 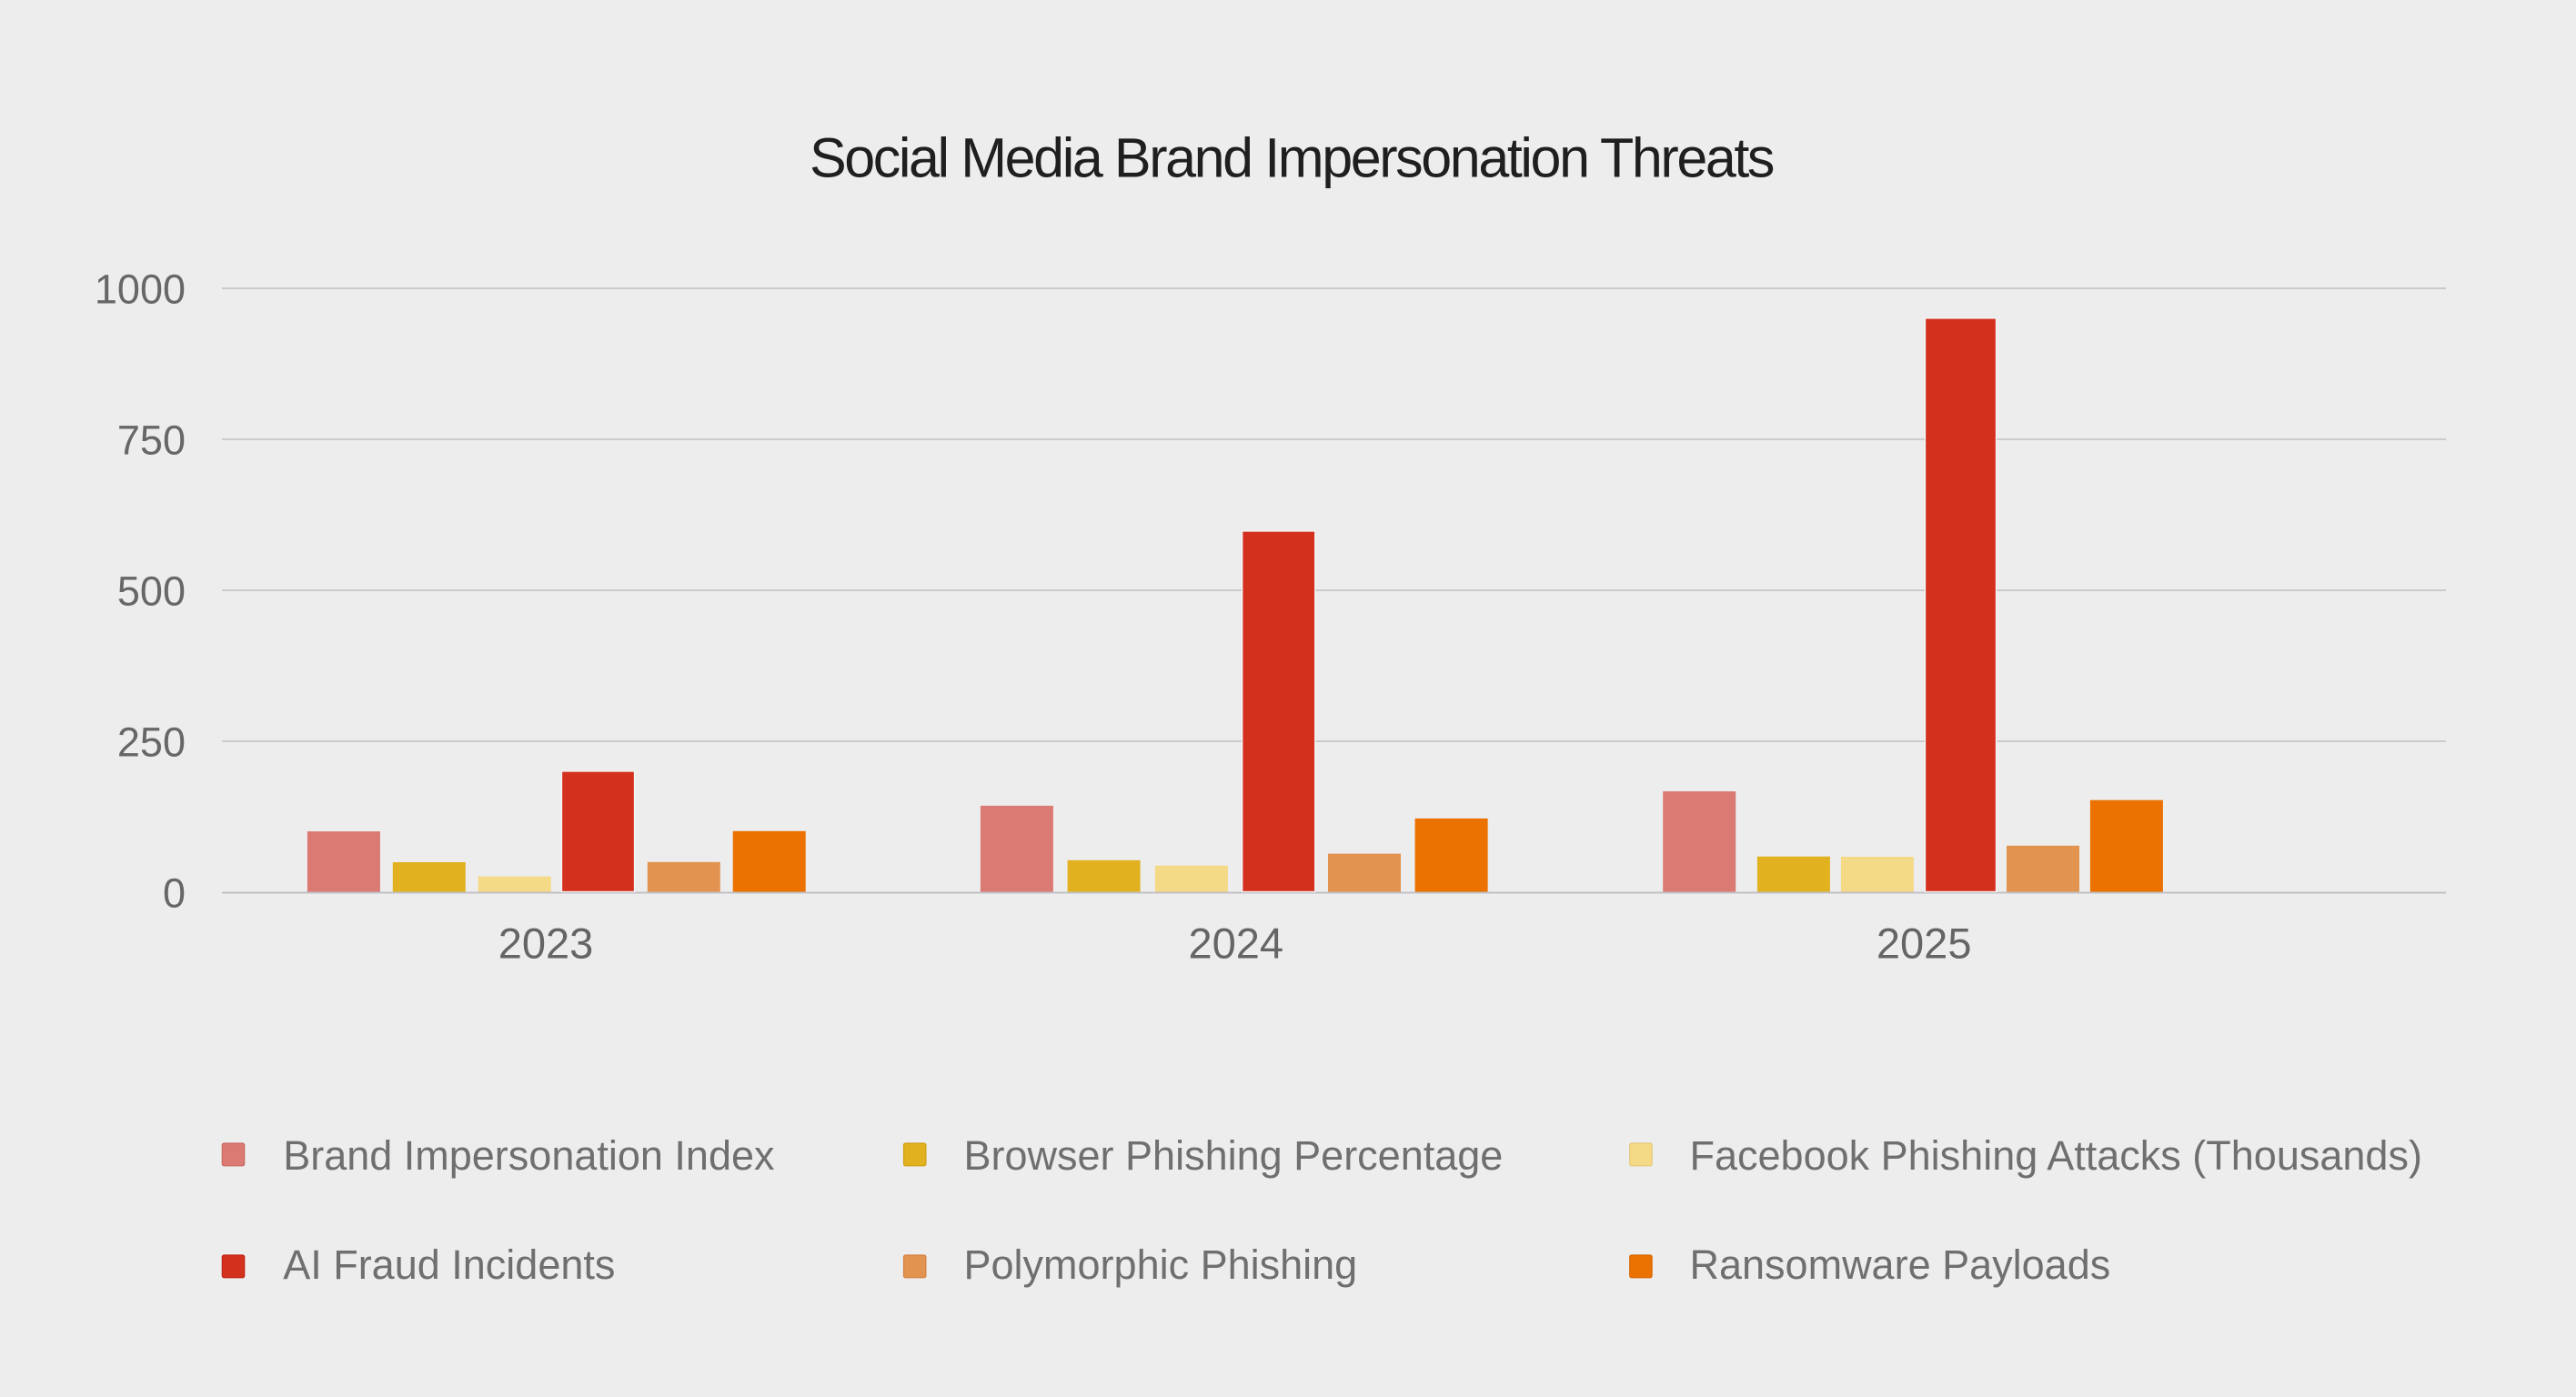 I want to click on svg-text: Brand Impersonation Index, so click(x=529, y=1156).